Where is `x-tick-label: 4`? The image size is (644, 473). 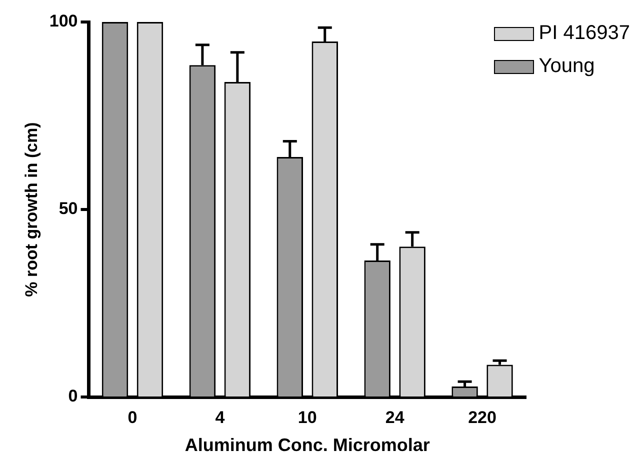
x-tick-label: 4 is located at coordinates (220, 417).